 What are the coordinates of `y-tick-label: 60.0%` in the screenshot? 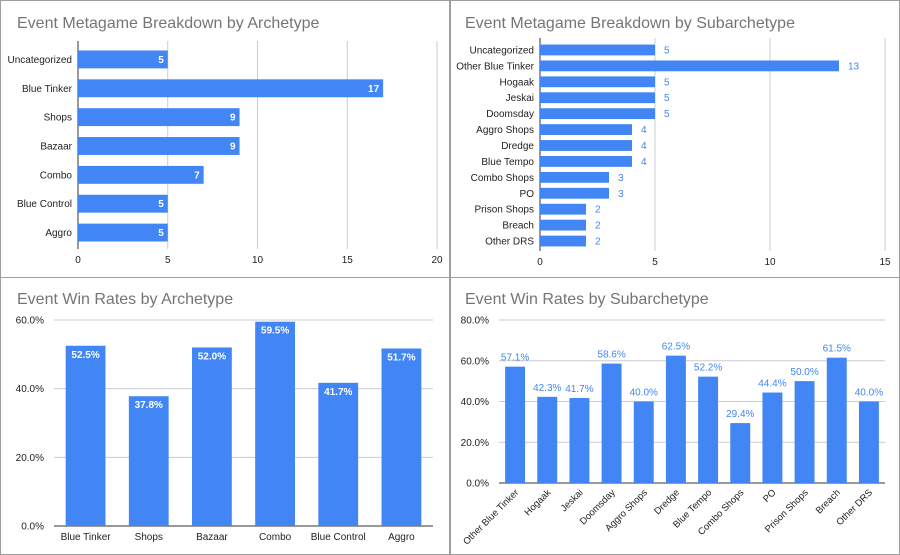 It's located at (475, 361).